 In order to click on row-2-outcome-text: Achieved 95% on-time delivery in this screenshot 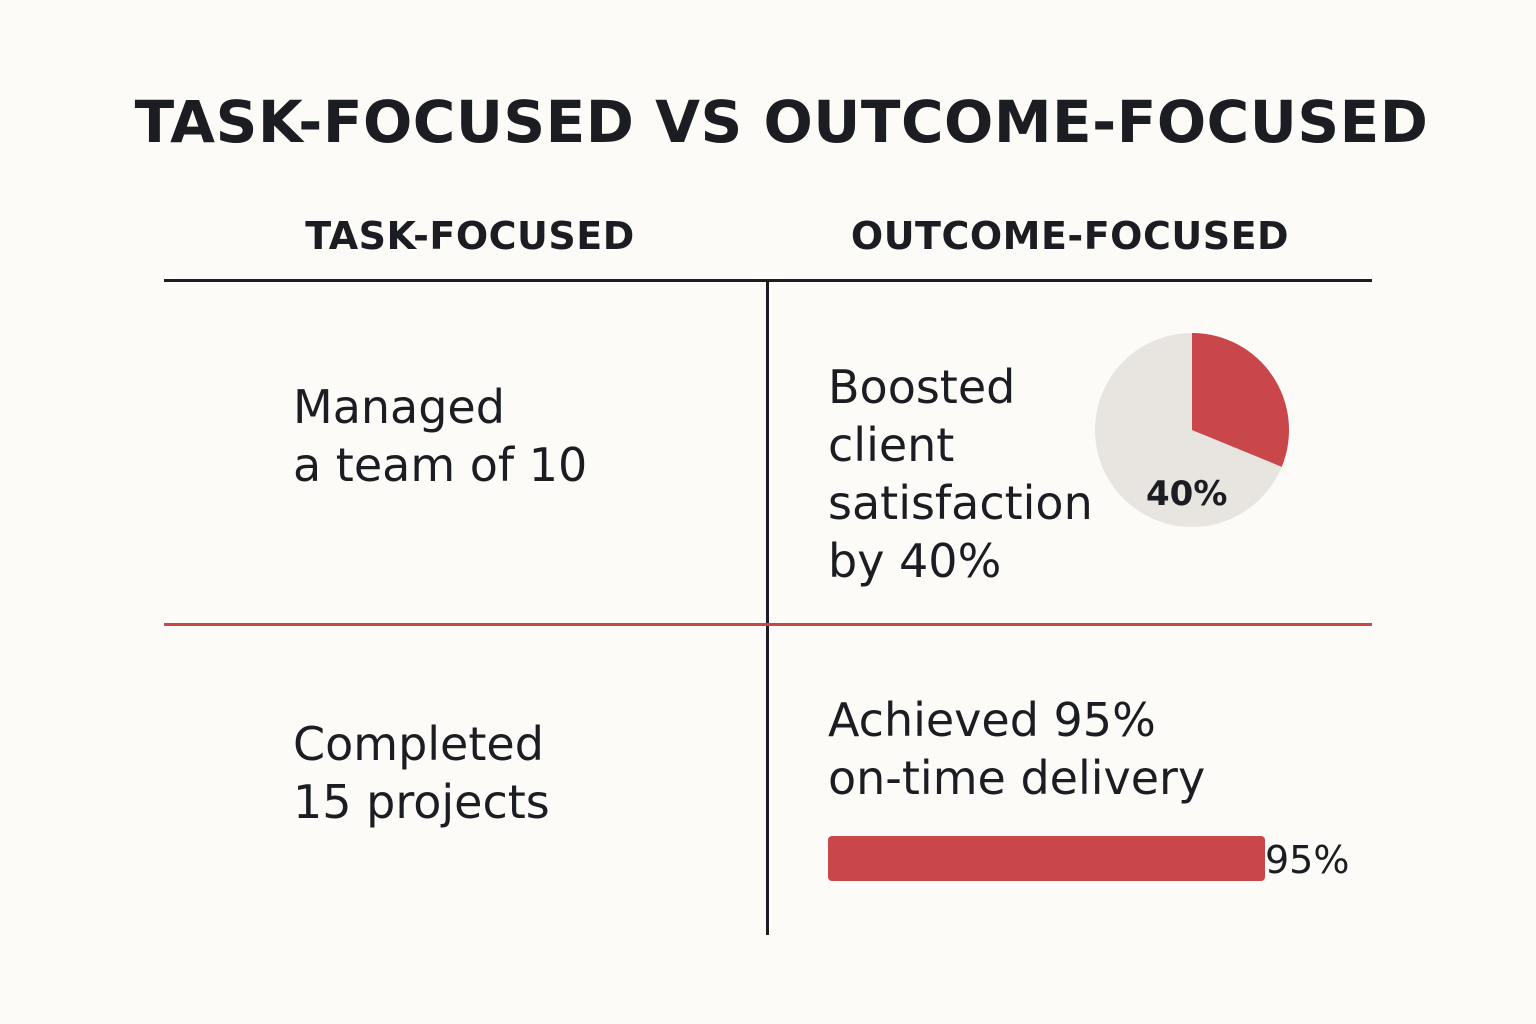, I will do `click(1016, 749)`.